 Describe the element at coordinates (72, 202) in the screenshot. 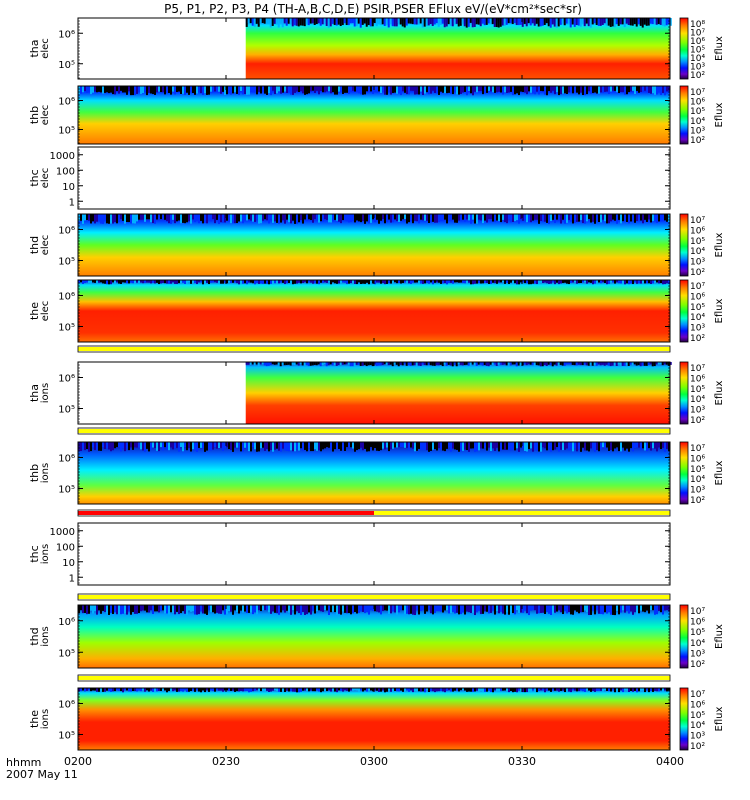

I see `y-tick-label: 1` at that location.